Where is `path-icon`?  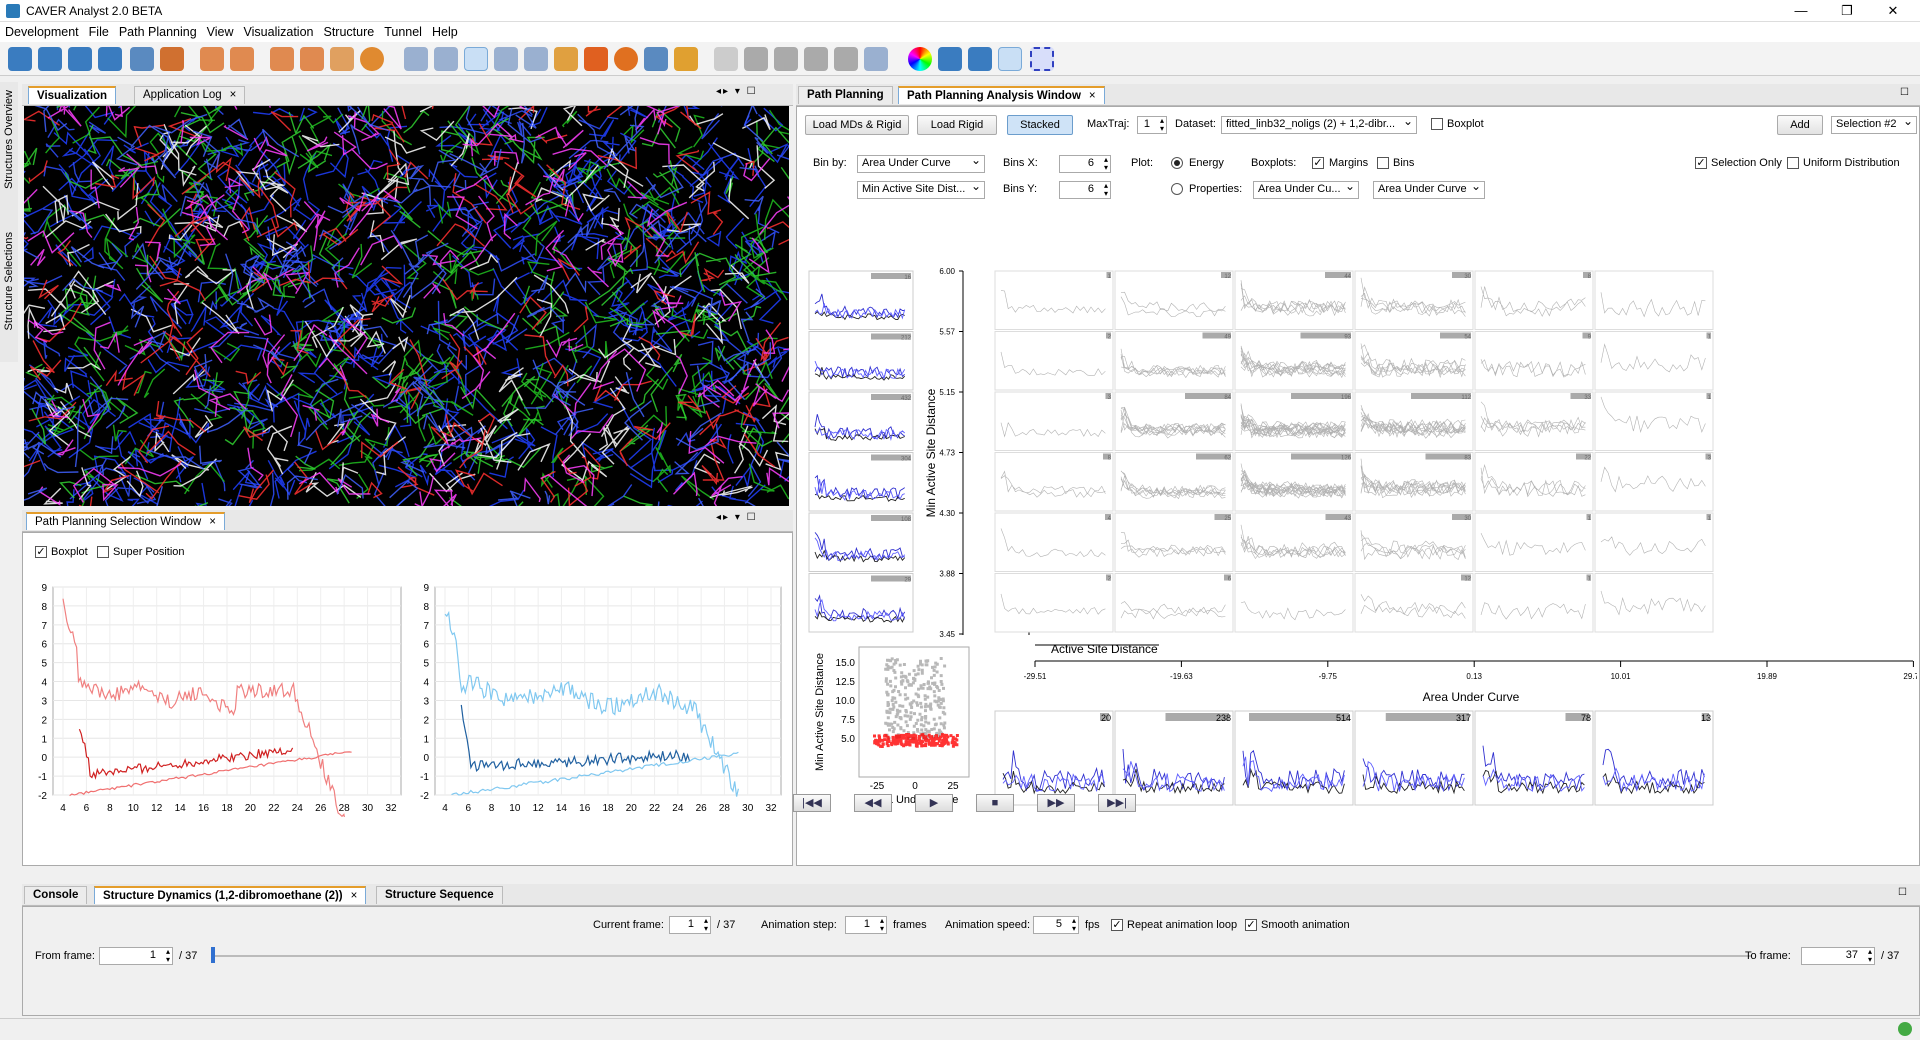 path-icon is located at coordinates (756, 59).